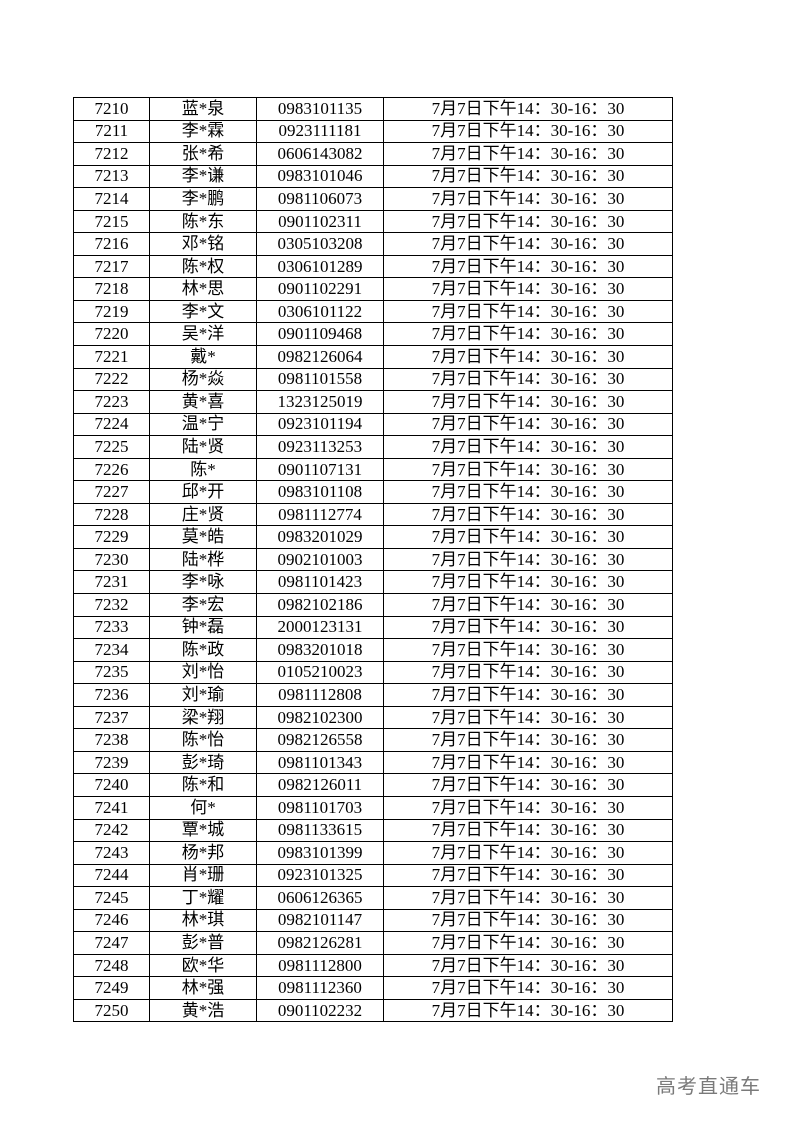 This screenshot has width=794, height=1123. What do you see at coordinates (203, 807) in the screenshot?
I see `name-cell: 何*` at bounding box center [203, 807].